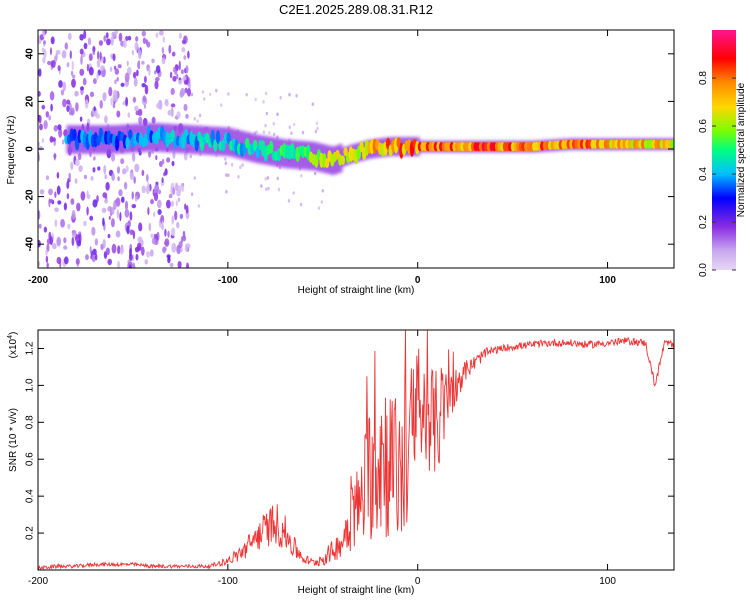  What do you see at coordinates (13, 348) in the screenshot?
I see `snr-y-multiplier-base: (x10` at bounding box center [13, 348].